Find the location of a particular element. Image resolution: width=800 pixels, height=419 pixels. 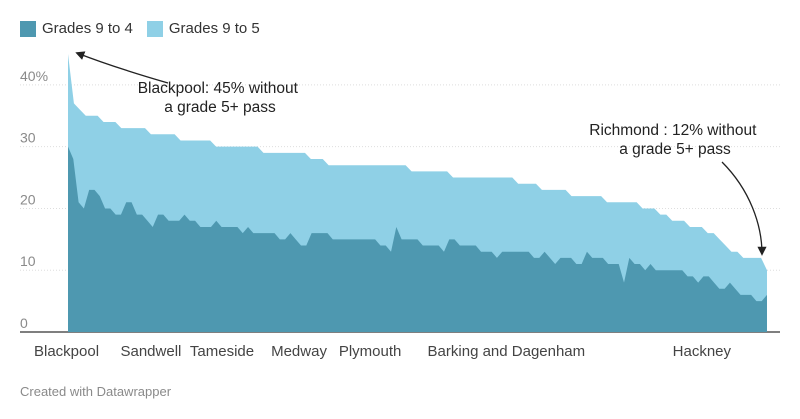

legend-item-grades-9-to-5: Grades 9 to 5 is located at coordinates (203, 28).